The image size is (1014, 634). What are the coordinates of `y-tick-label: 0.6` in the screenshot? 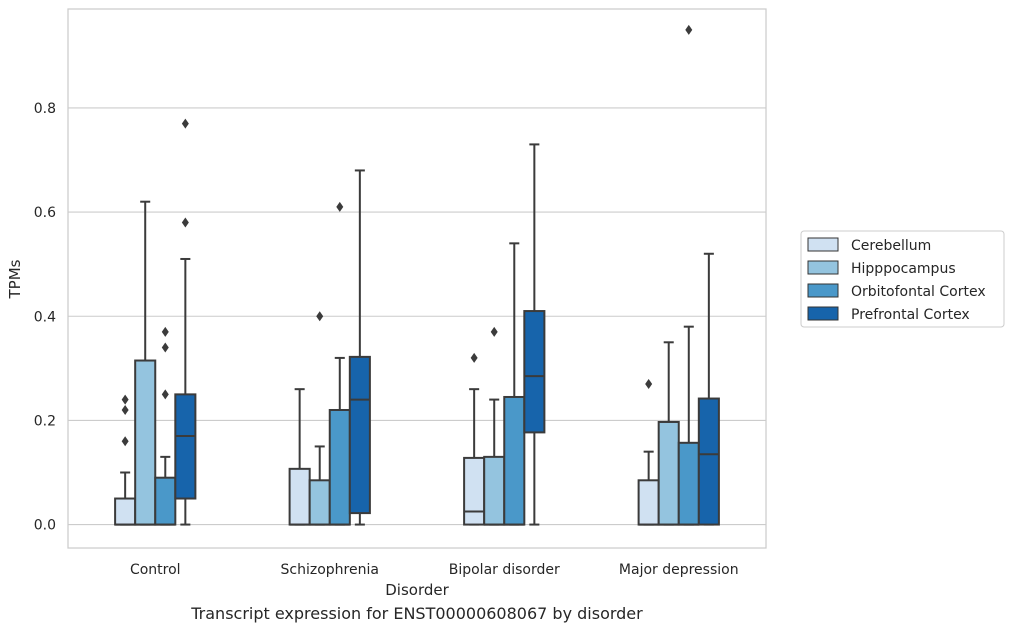 It's located at (45, 213).